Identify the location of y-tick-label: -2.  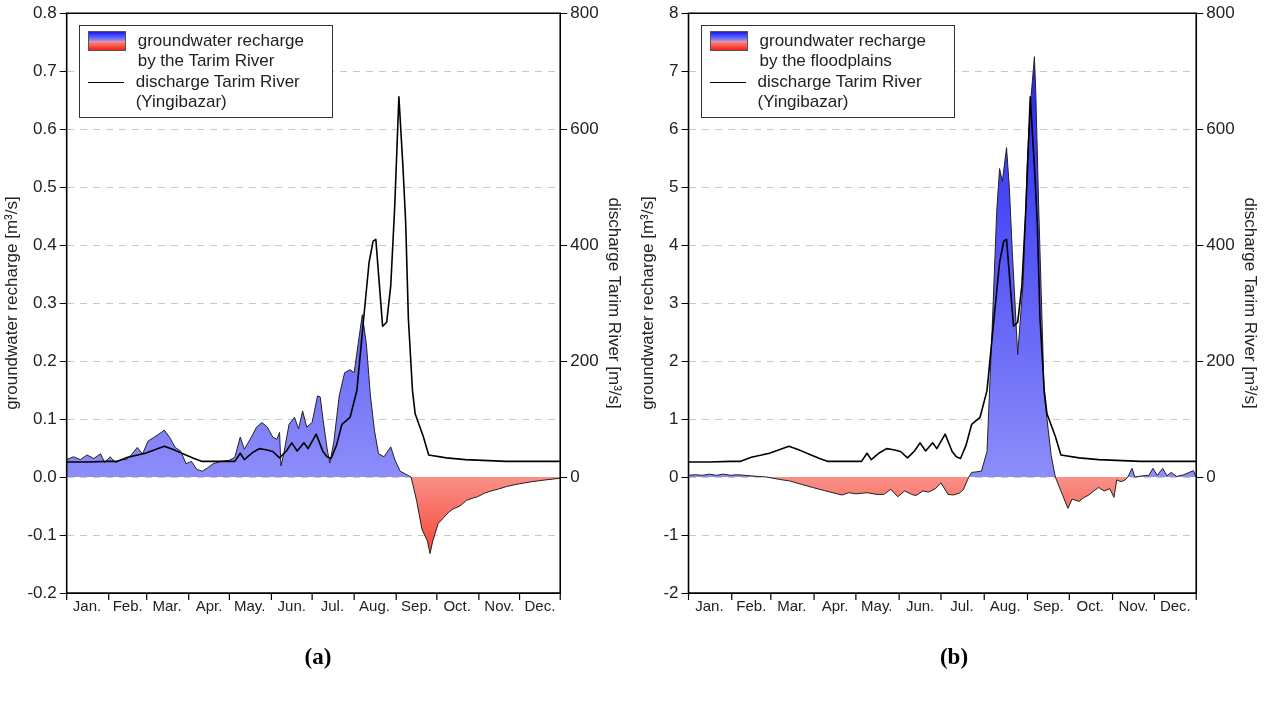
(671, 592).